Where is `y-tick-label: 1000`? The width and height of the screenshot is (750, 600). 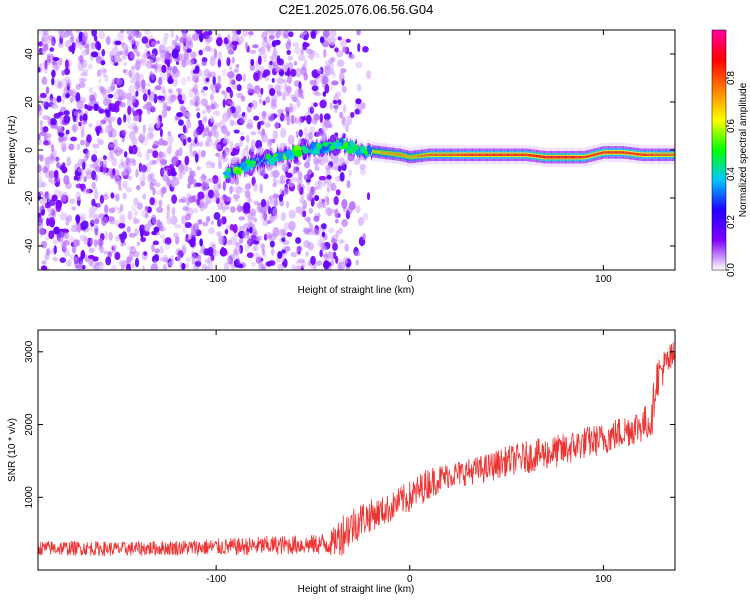
y-tick-label: 1000 is located at coordinates (29, 497).